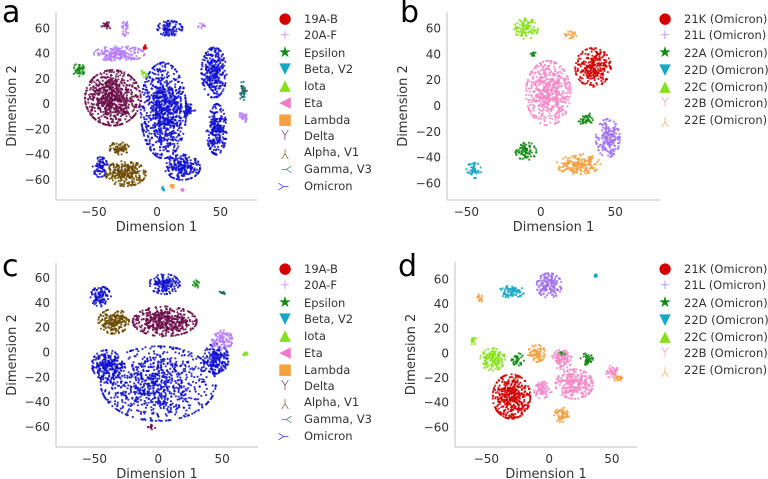  I want to click on cluster-beta-v2, so click(163, 188).